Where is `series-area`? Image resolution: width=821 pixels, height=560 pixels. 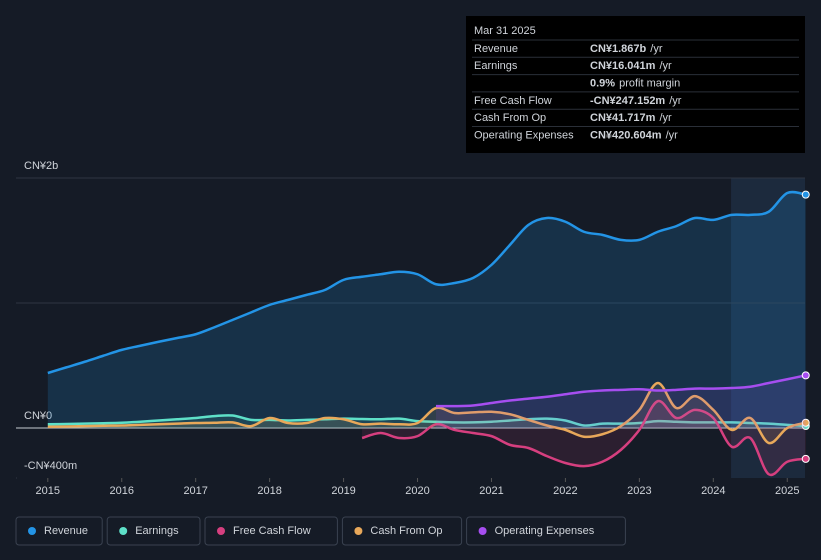
series-area is located at coordinates (621, 401).